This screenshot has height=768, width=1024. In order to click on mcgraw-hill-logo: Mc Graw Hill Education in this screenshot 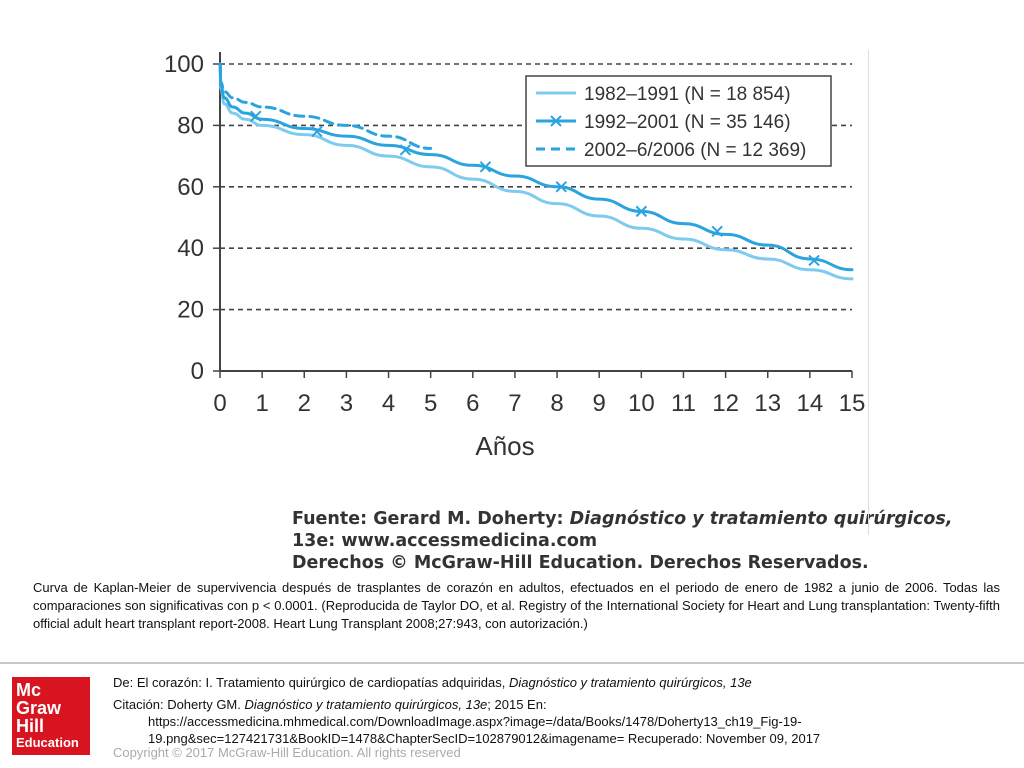, I will do `click(51, 716)`.